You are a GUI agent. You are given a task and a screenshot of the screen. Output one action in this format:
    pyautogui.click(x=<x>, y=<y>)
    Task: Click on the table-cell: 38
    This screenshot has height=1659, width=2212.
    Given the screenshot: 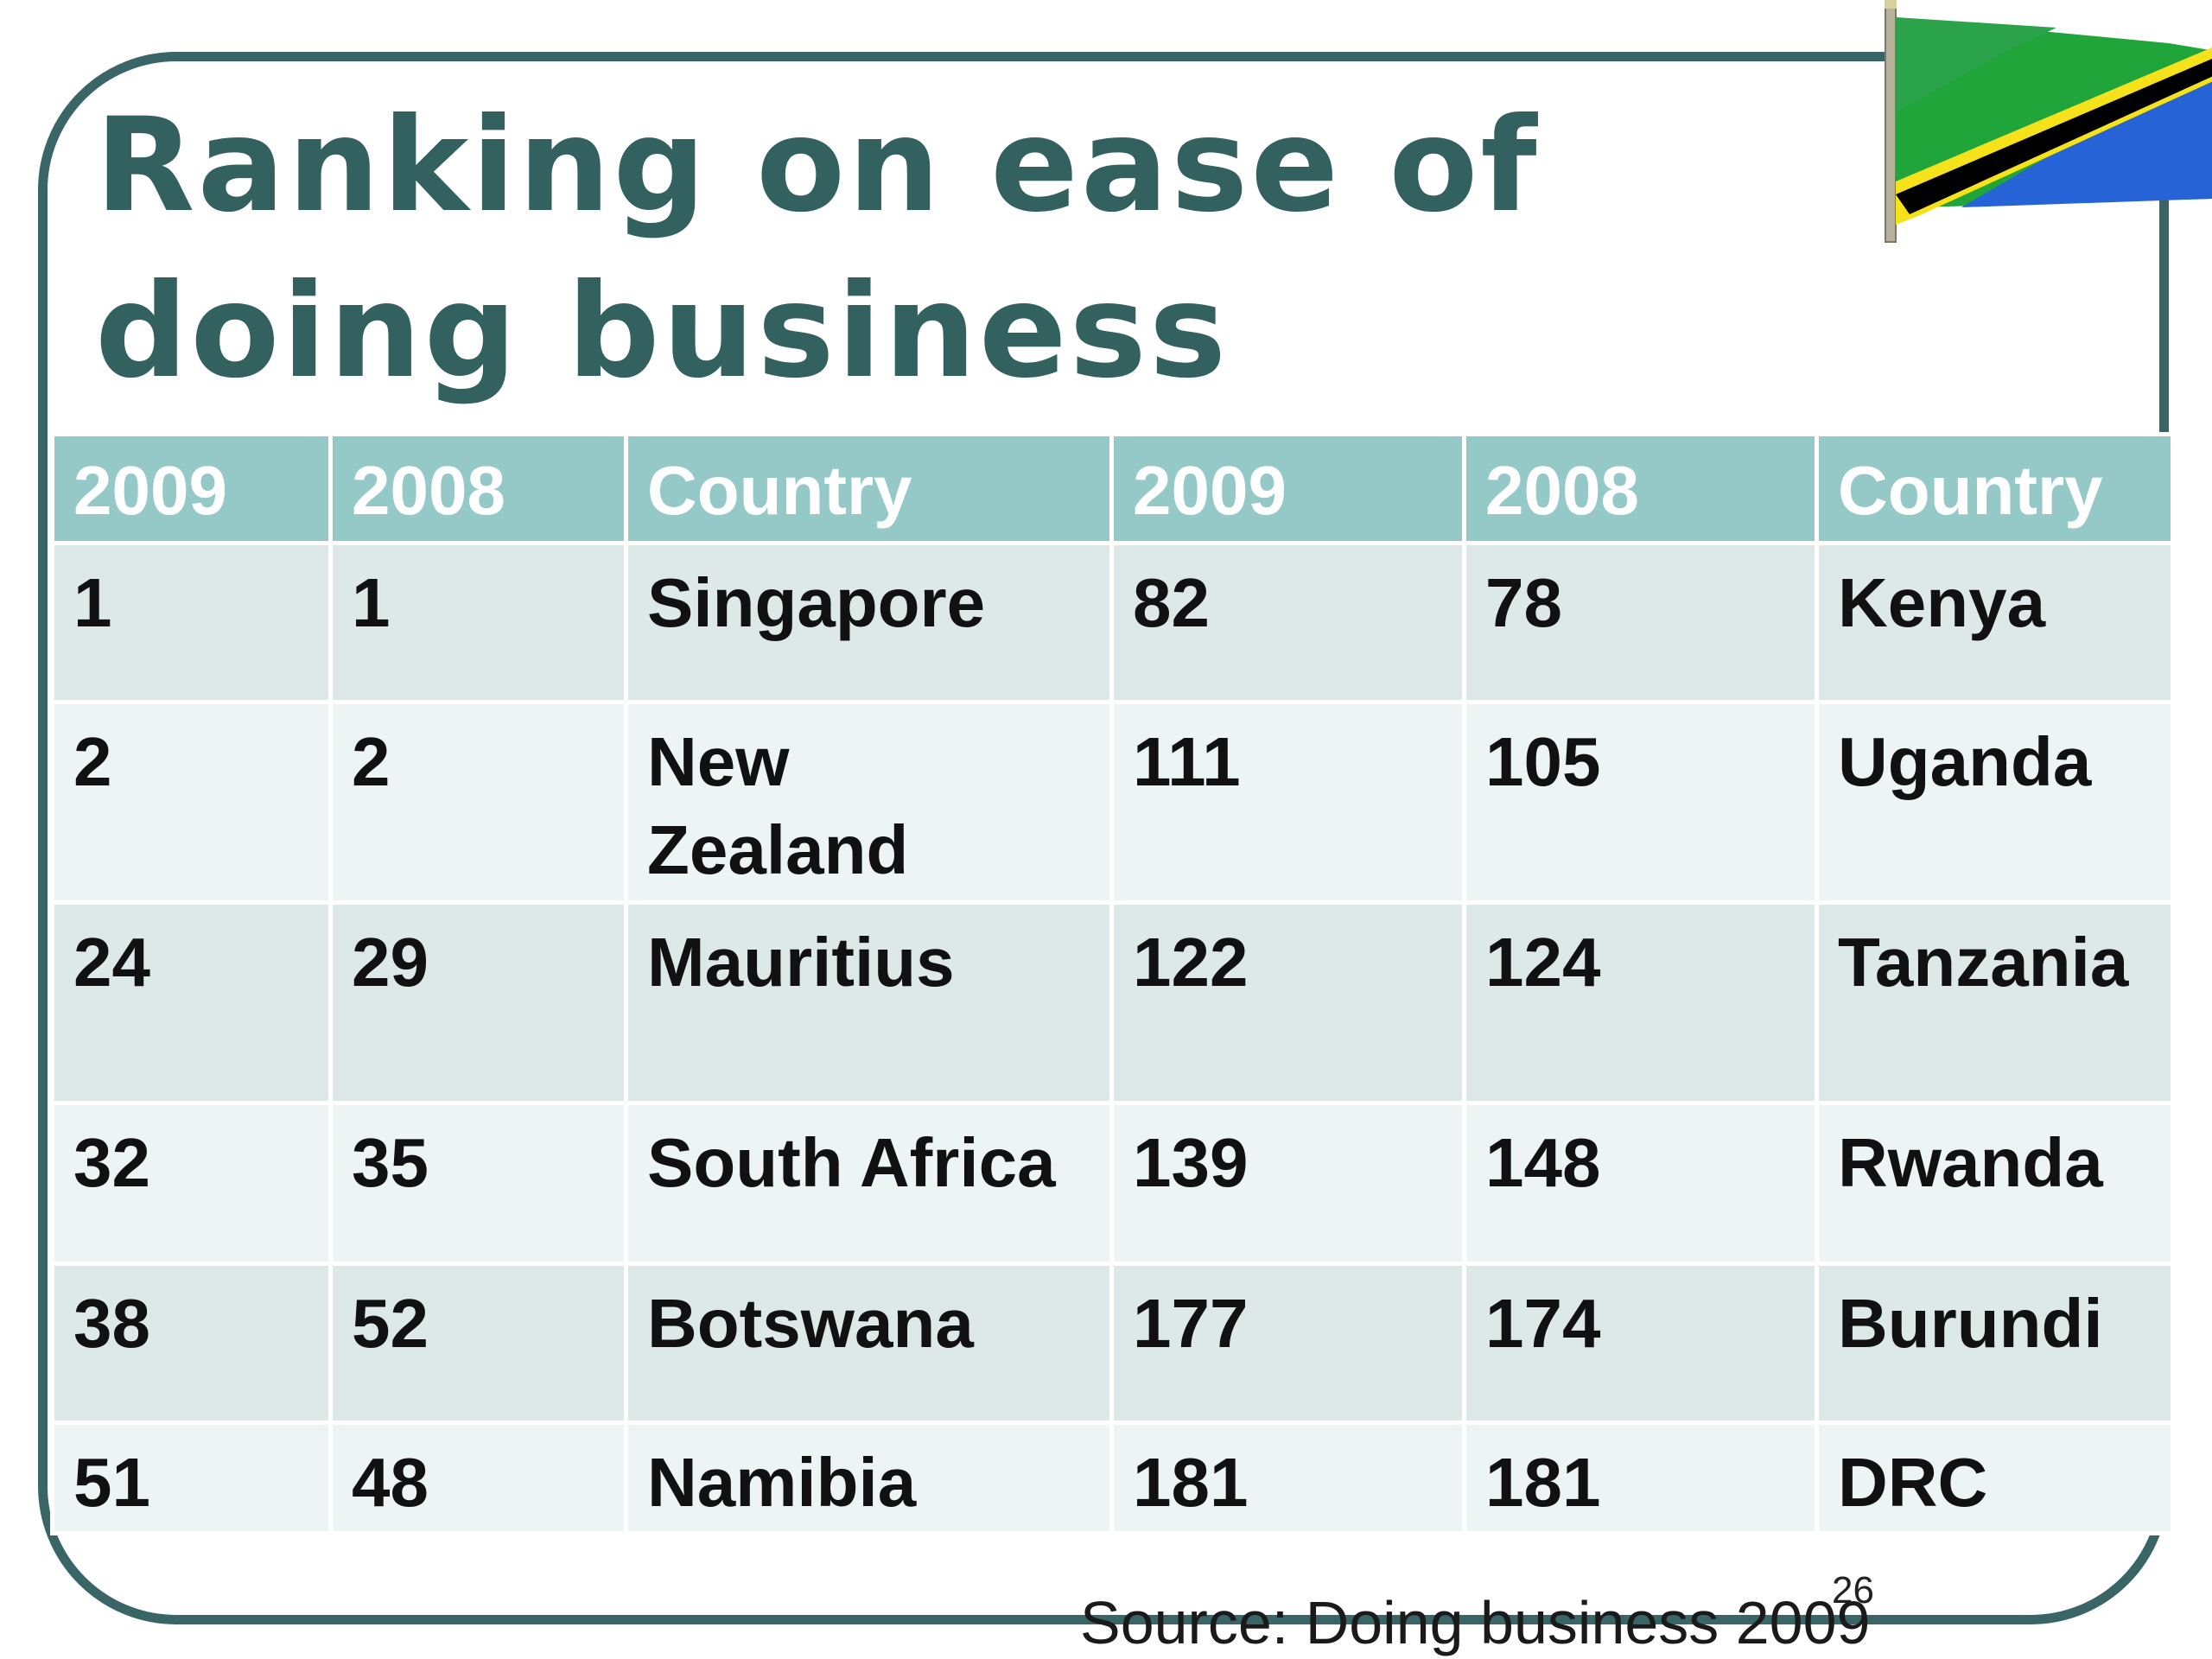 What is the action you would take?
    pyautogui.click(x=191, y=1343)
    